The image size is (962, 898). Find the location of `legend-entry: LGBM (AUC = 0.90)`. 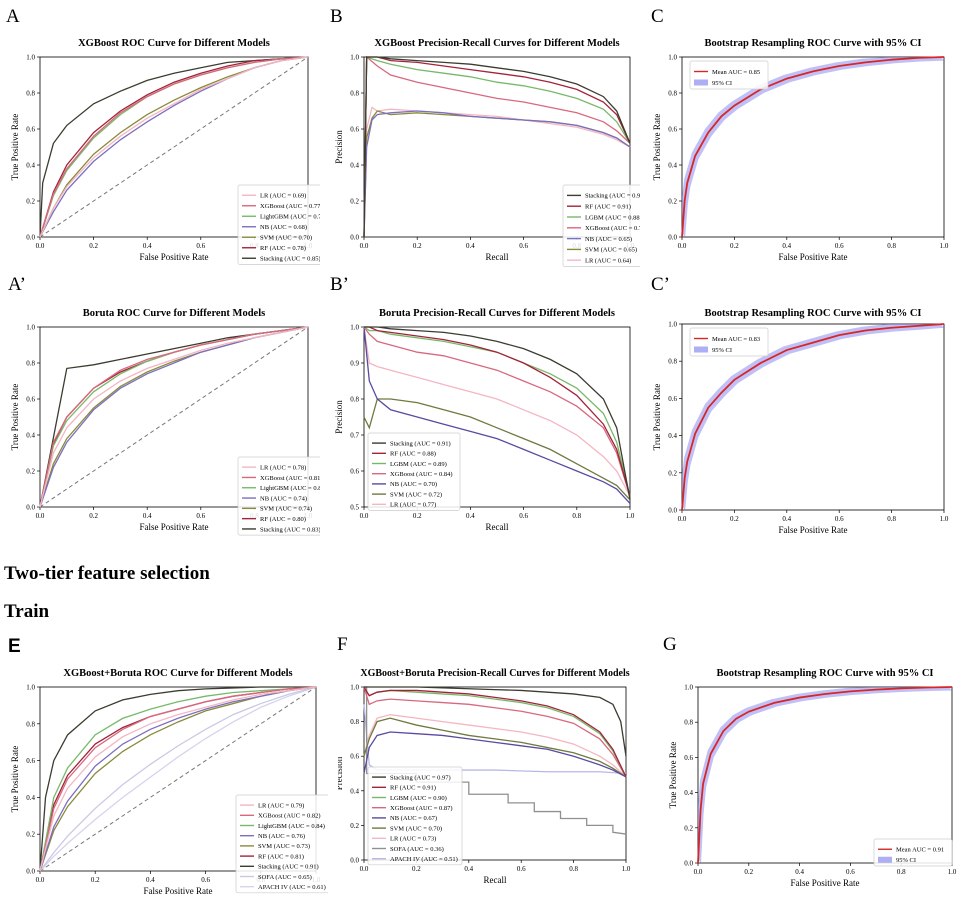

legend-entry: LGBM (AUC = 0.90) is located at coordinates (418, 798).